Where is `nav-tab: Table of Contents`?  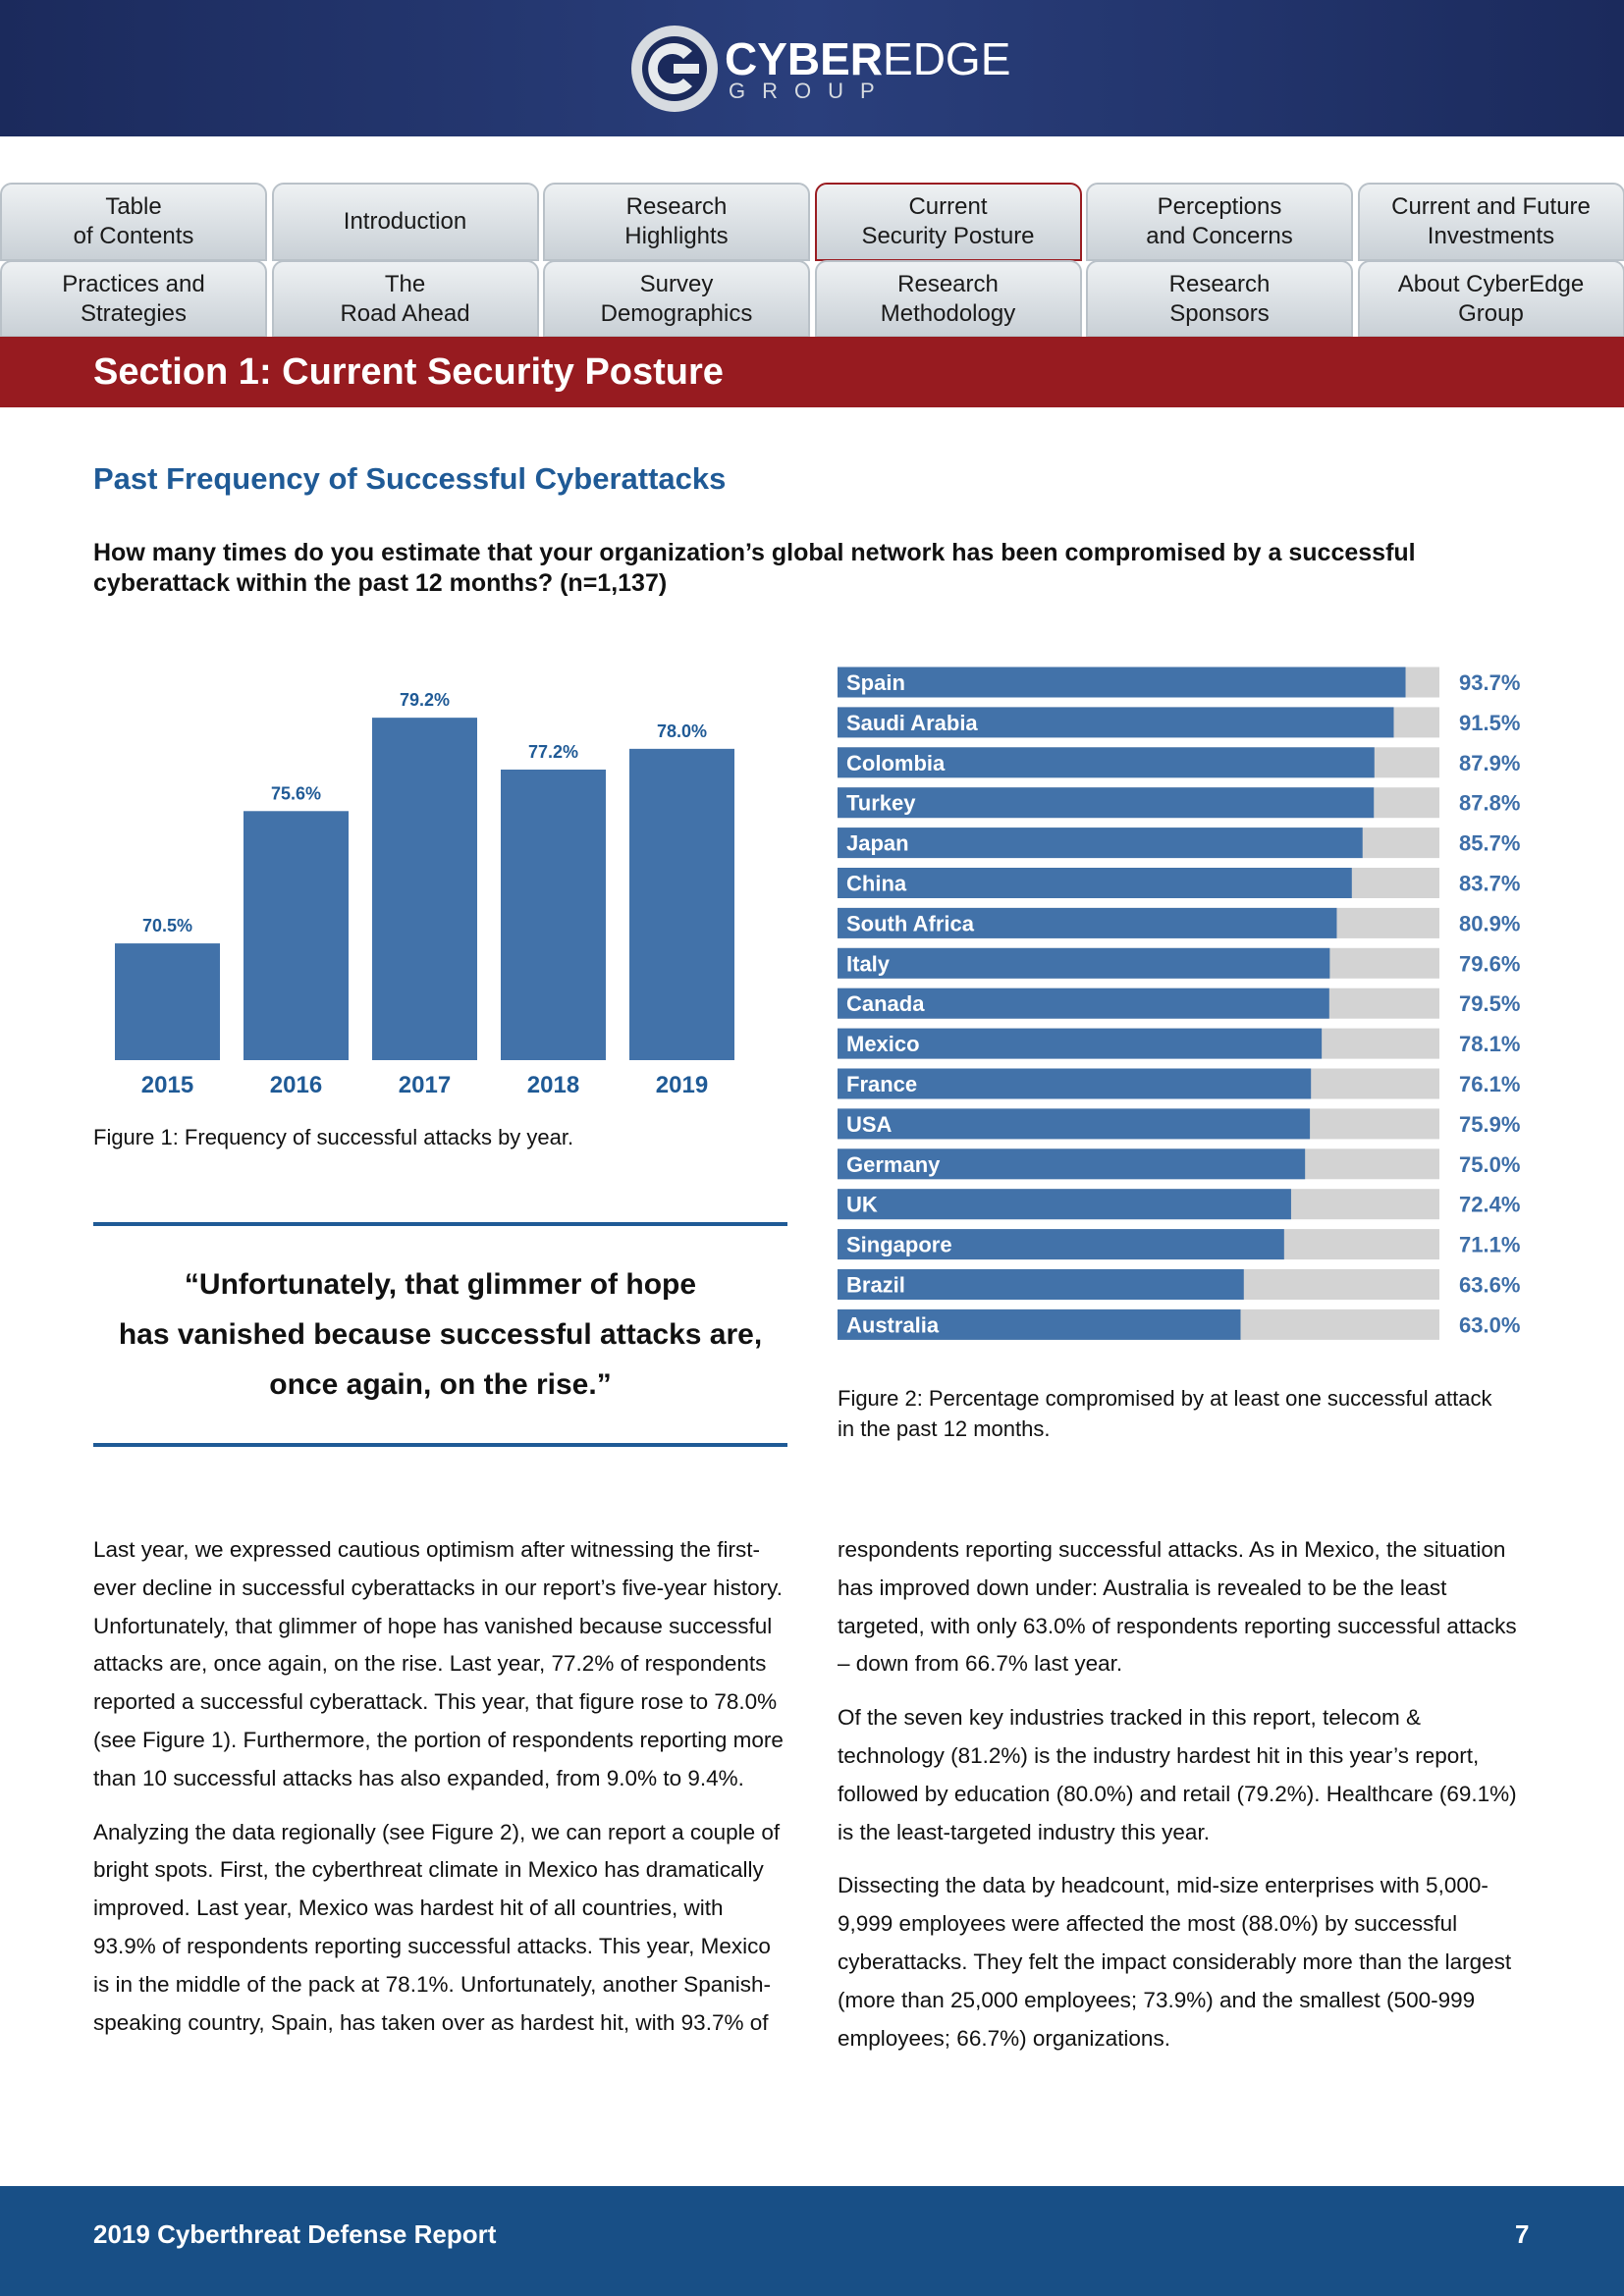
nav-tab: Table of Contents is located at coordinates (133, 222).